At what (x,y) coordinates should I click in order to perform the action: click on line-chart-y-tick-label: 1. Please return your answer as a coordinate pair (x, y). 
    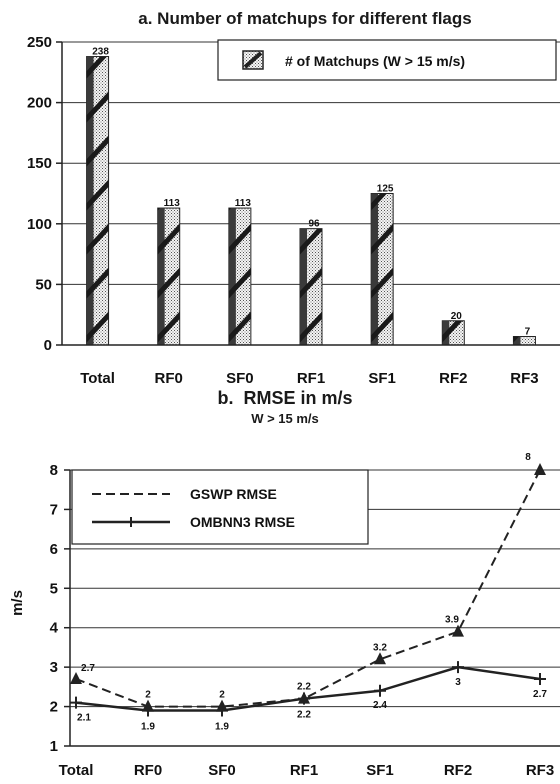
    Looking at the image, I should click on (54, 746).